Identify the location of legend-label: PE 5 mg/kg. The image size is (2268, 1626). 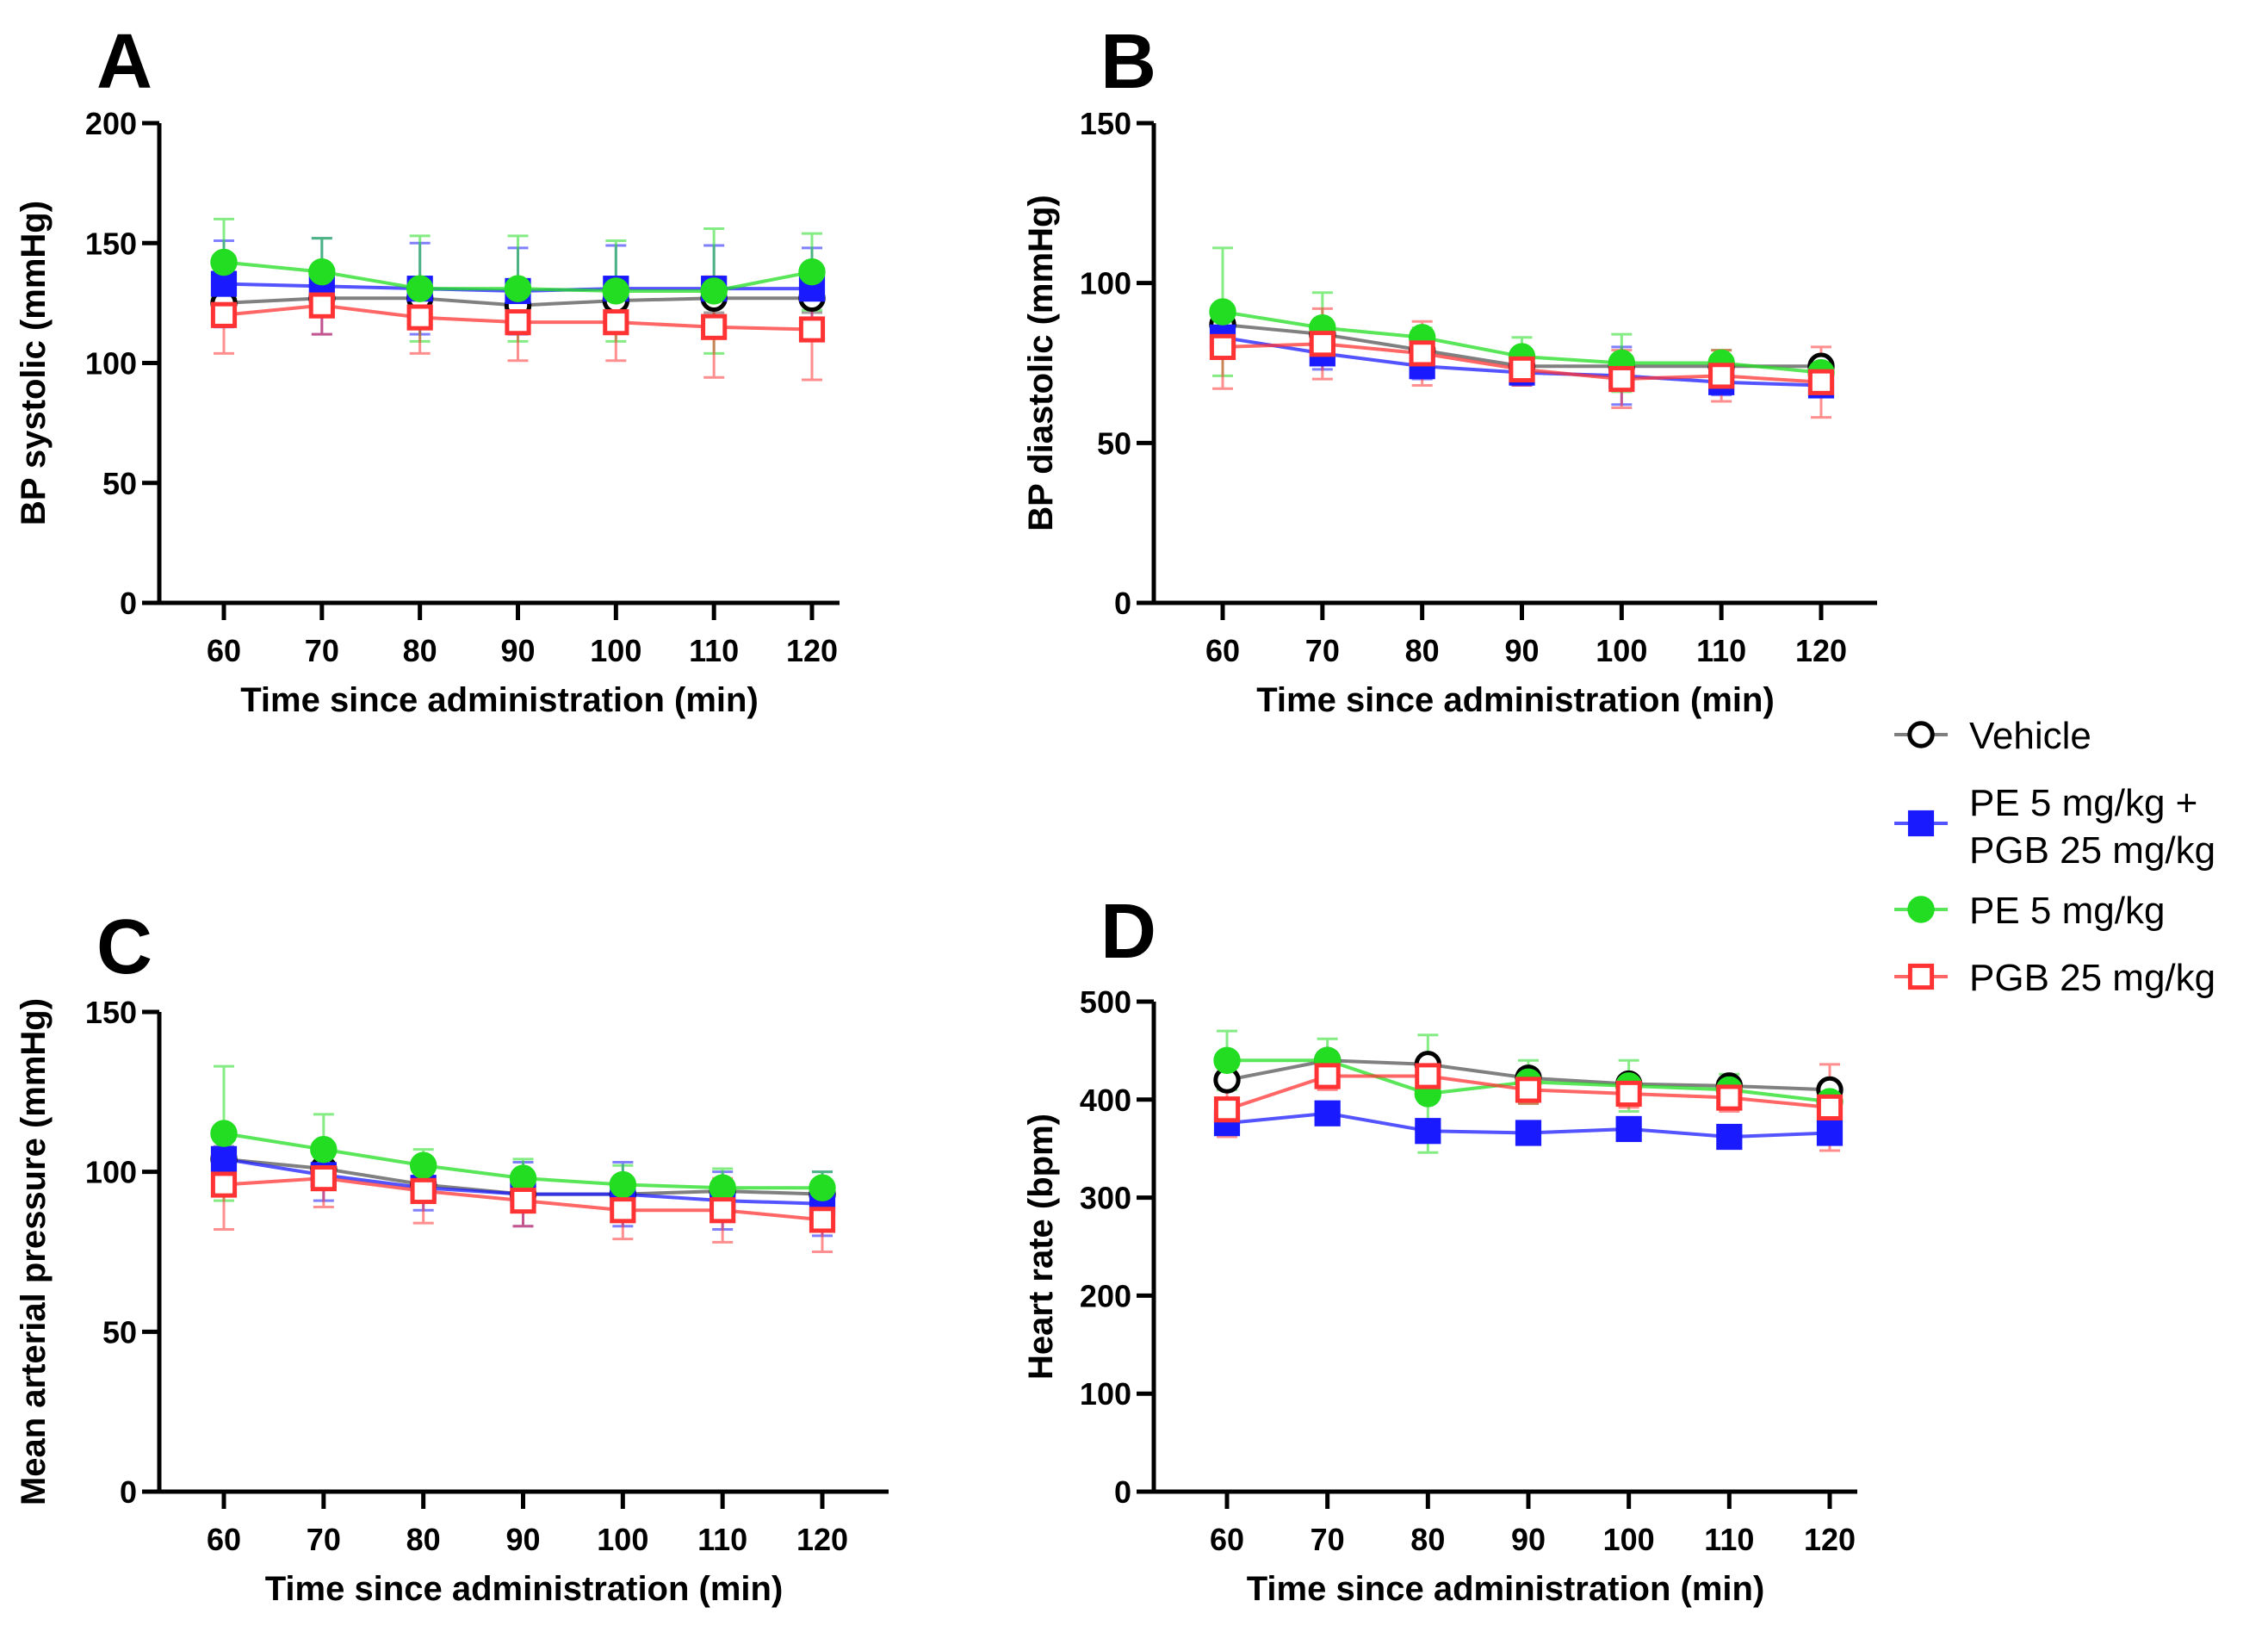
(2067, 911).